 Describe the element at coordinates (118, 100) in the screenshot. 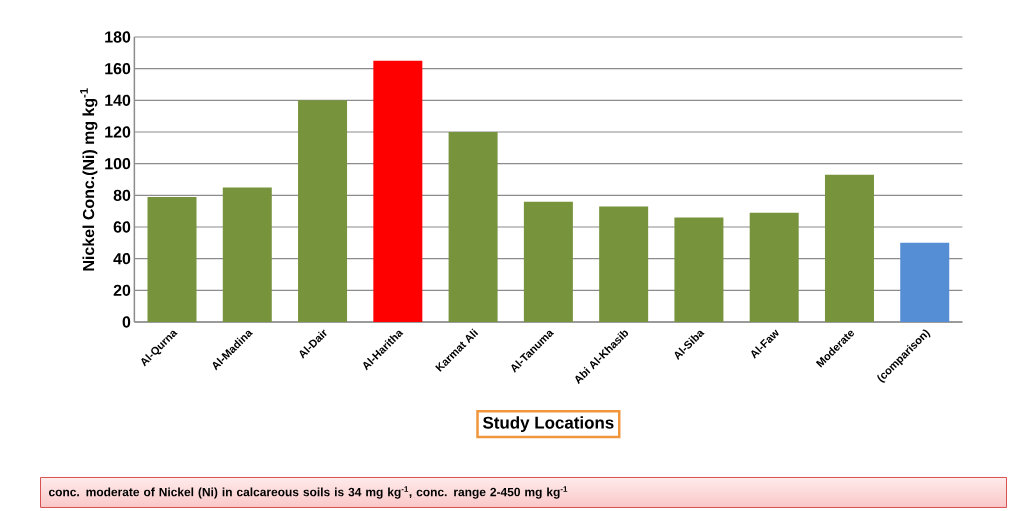

I see `y-tick-label: 140` at that location.